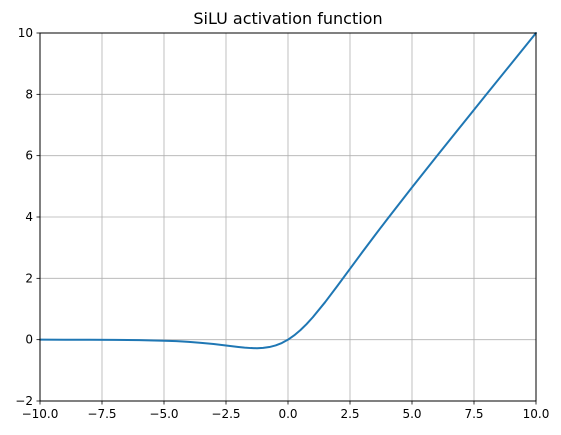 The width and height of the screenshot is (561, 435). Describe the element at coordinates (163, 414) in the screenshot. I see `x-tick-label: −5.0` at that location.